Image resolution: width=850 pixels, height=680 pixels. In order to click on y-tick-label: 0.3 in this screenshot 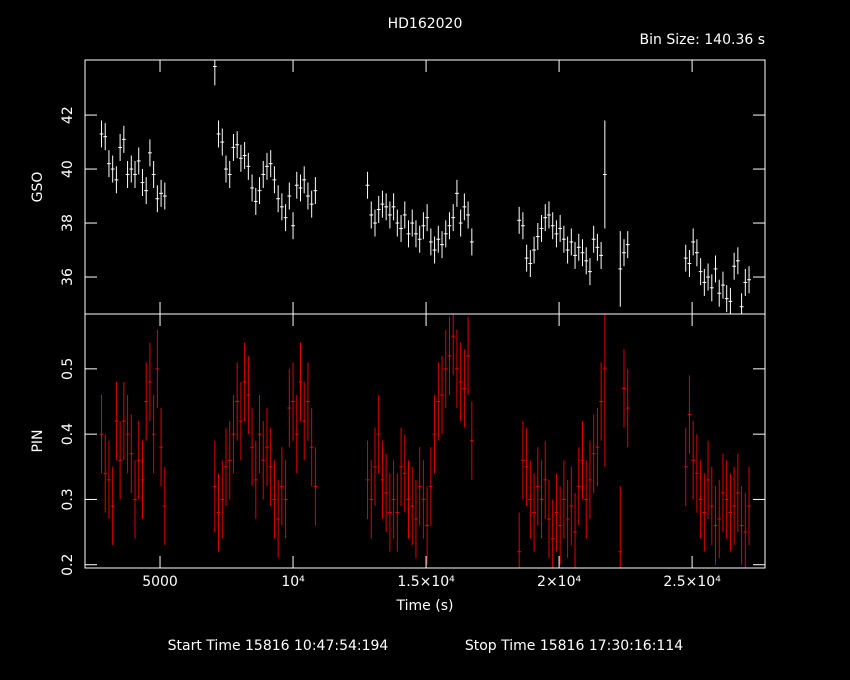, I will do `click(68, 499)`.